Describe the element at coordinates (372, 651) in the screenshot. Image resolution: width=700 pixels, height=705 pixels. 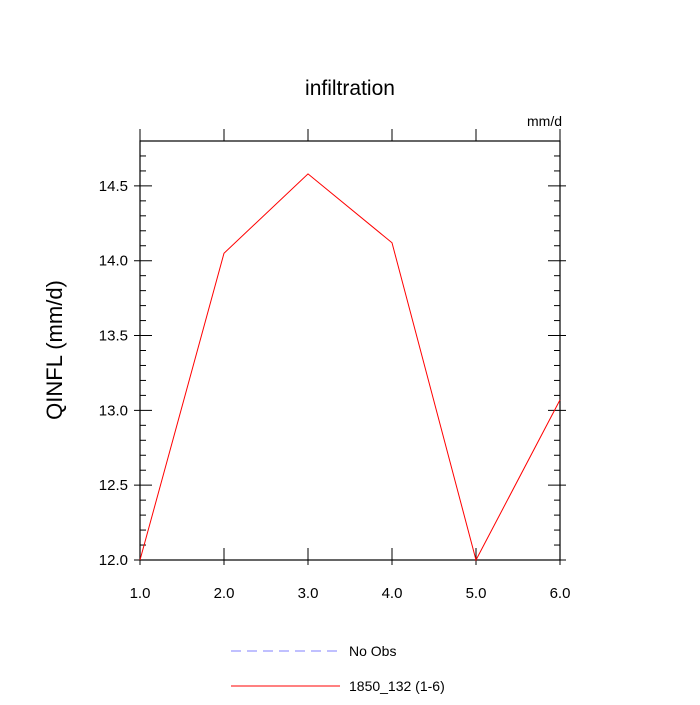
I see `legend-label: No Obs` at that location.